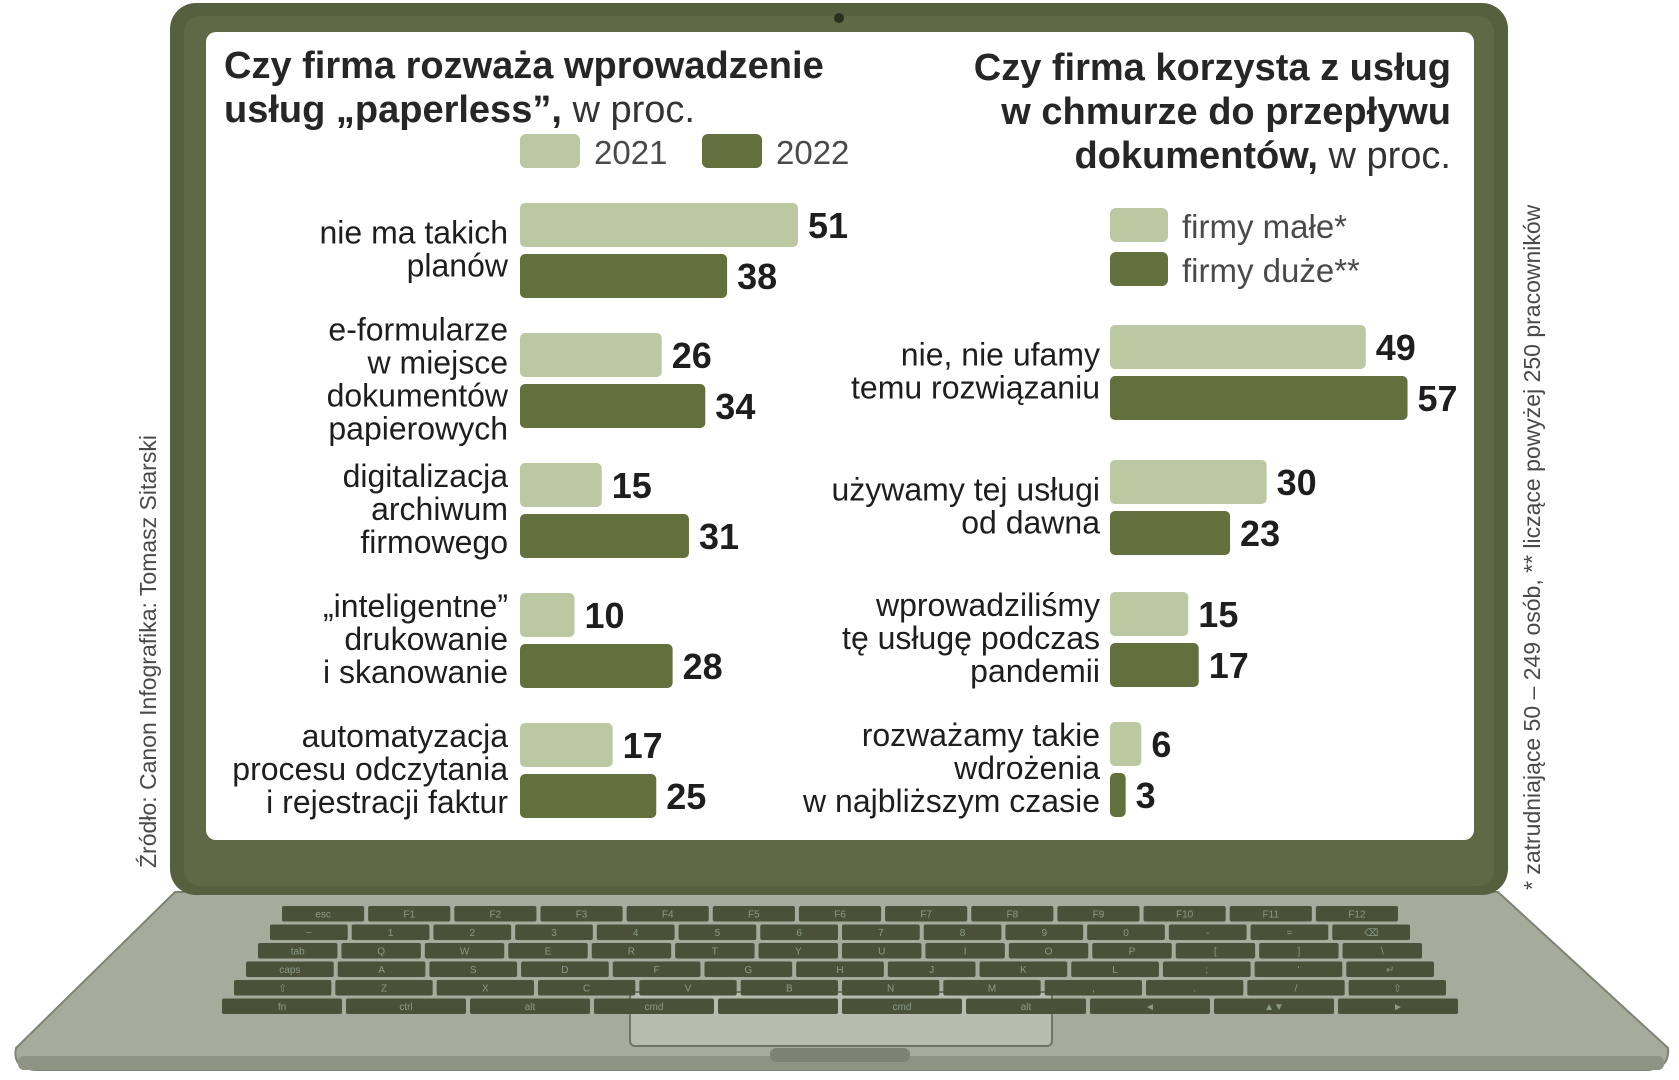 The height and width of the screenshot is (1080, 1679). I want to click on key-label: X, so click(485, 989).